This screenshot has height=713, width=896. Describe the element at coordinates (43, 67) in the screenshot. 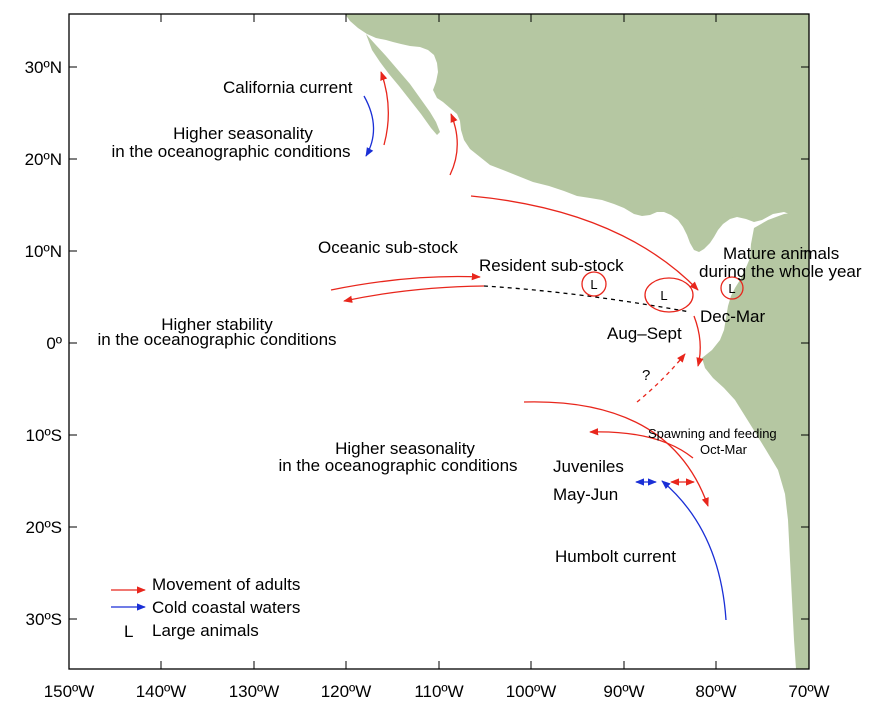

I see `lat-label-30n: 30ºN` at that location.